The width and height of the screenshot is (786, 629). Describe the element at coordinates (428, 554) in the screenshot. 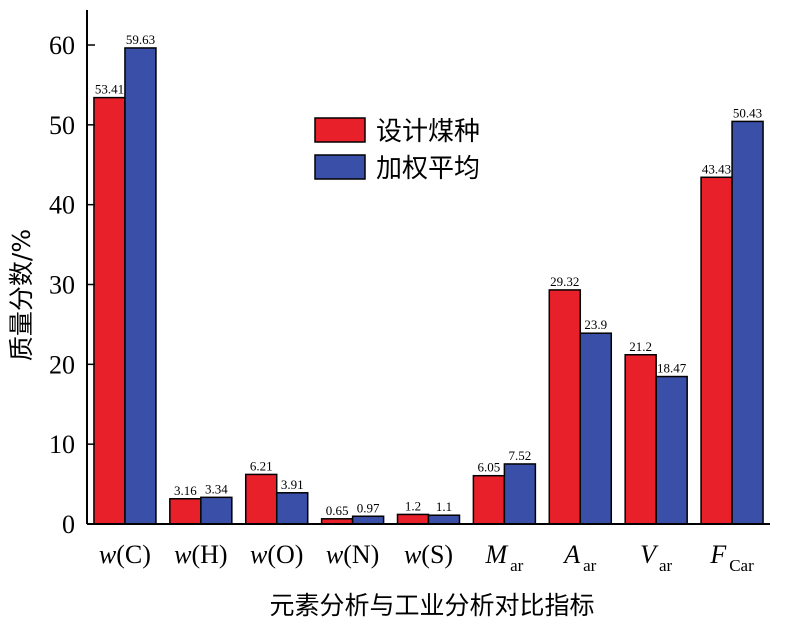

I see `x-category-label-4: w(S)` at that location.